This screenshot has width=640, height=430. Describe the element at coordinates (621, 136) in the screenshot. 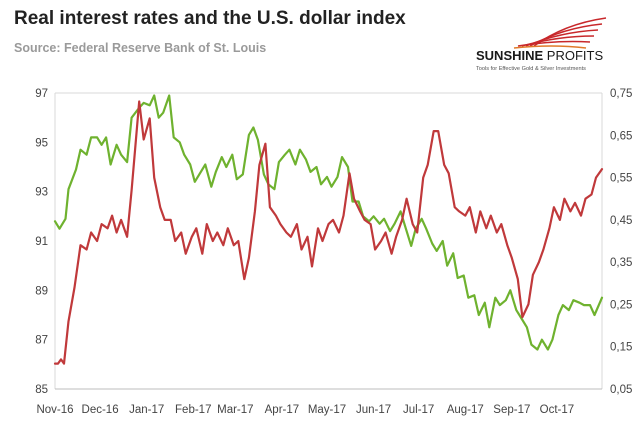

I see `y-right-tick-label: 0,65` at that location.